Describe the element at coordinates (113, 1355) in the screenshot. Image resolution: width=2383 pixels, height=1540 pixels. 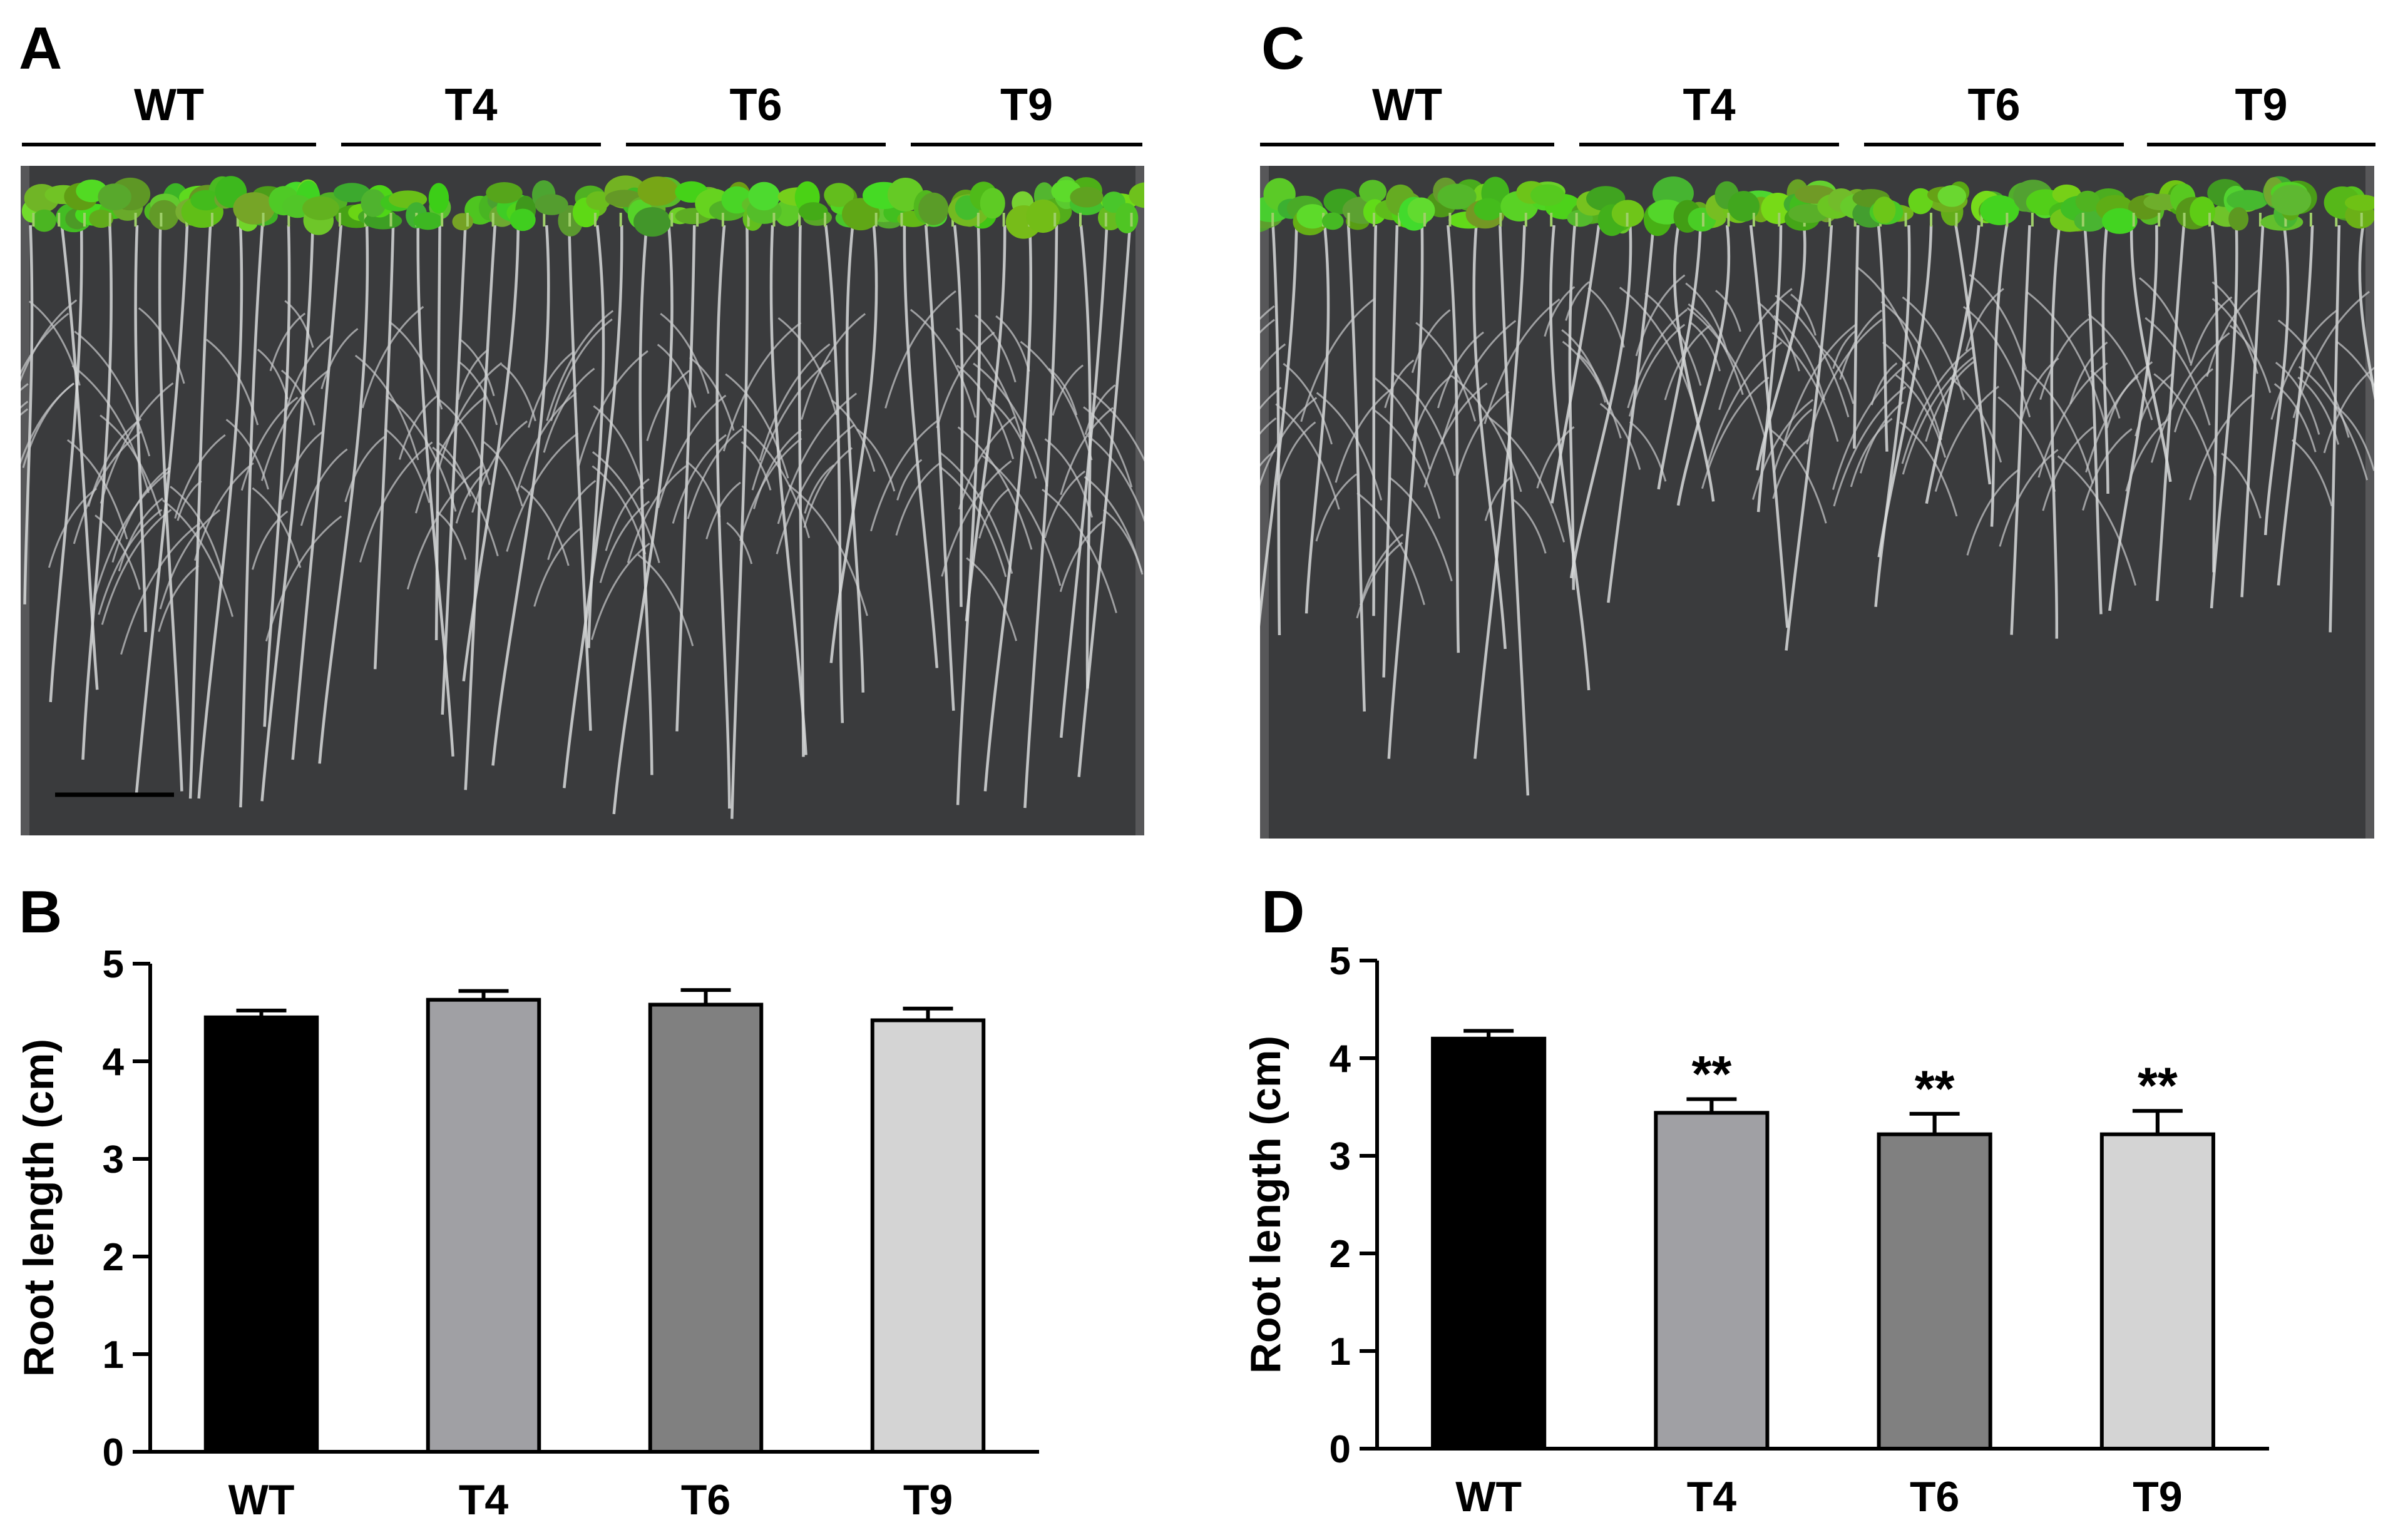
I see `chart-b-y-tick-label: 1` at that location.